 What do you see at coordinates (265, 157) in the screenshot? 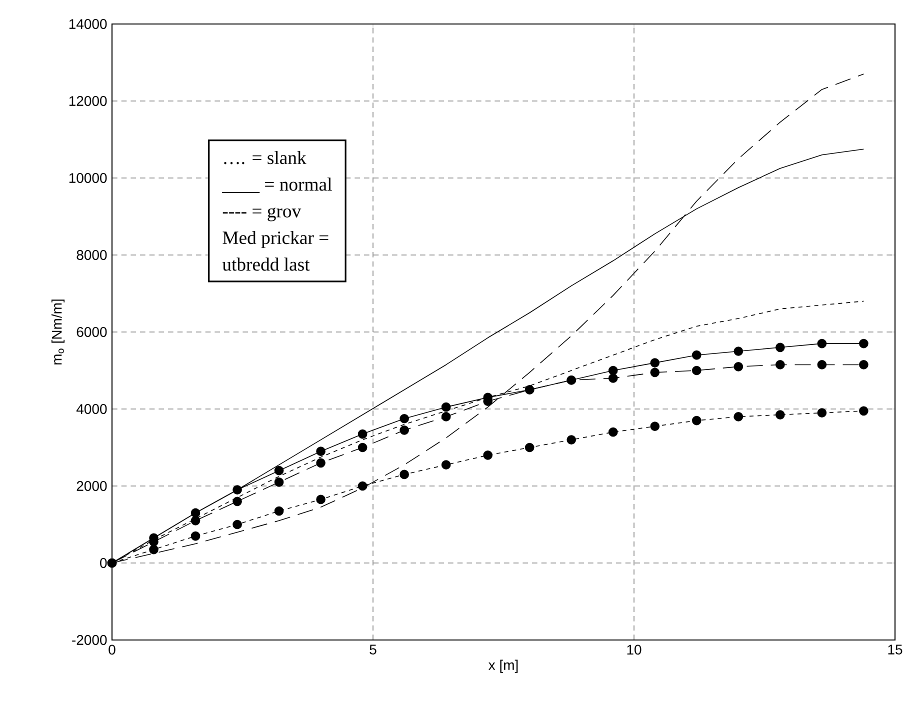
I see `annotation: …. = slank` at bounding box center [265, 157].